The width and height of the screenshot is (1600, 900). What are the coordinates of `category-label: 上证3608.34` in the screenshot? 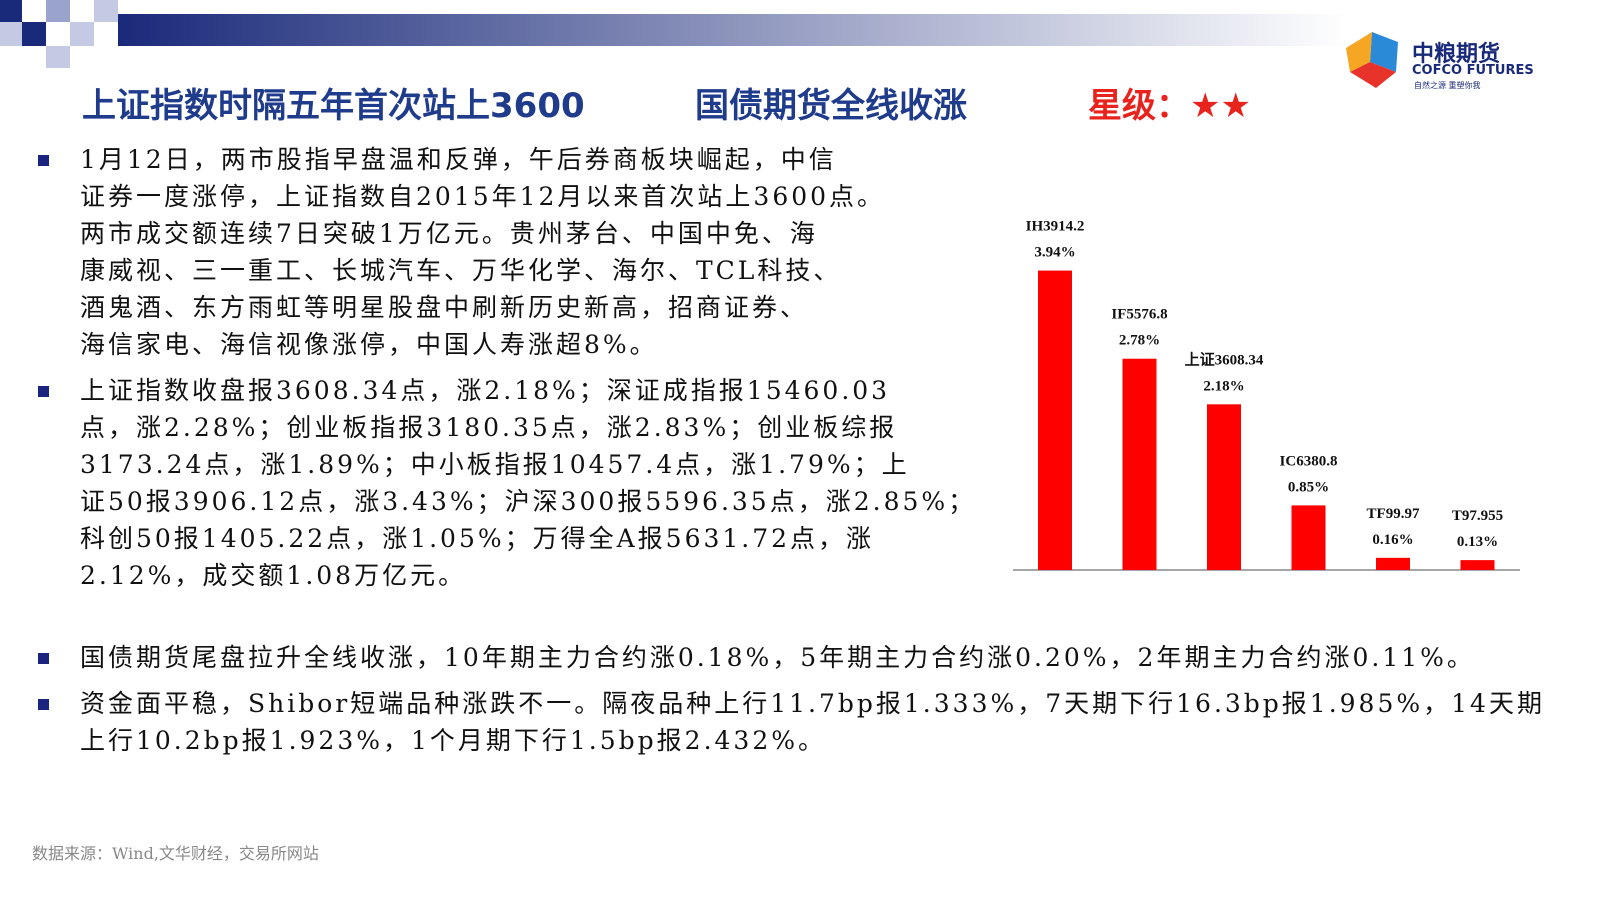 It's located at (1224, 359).